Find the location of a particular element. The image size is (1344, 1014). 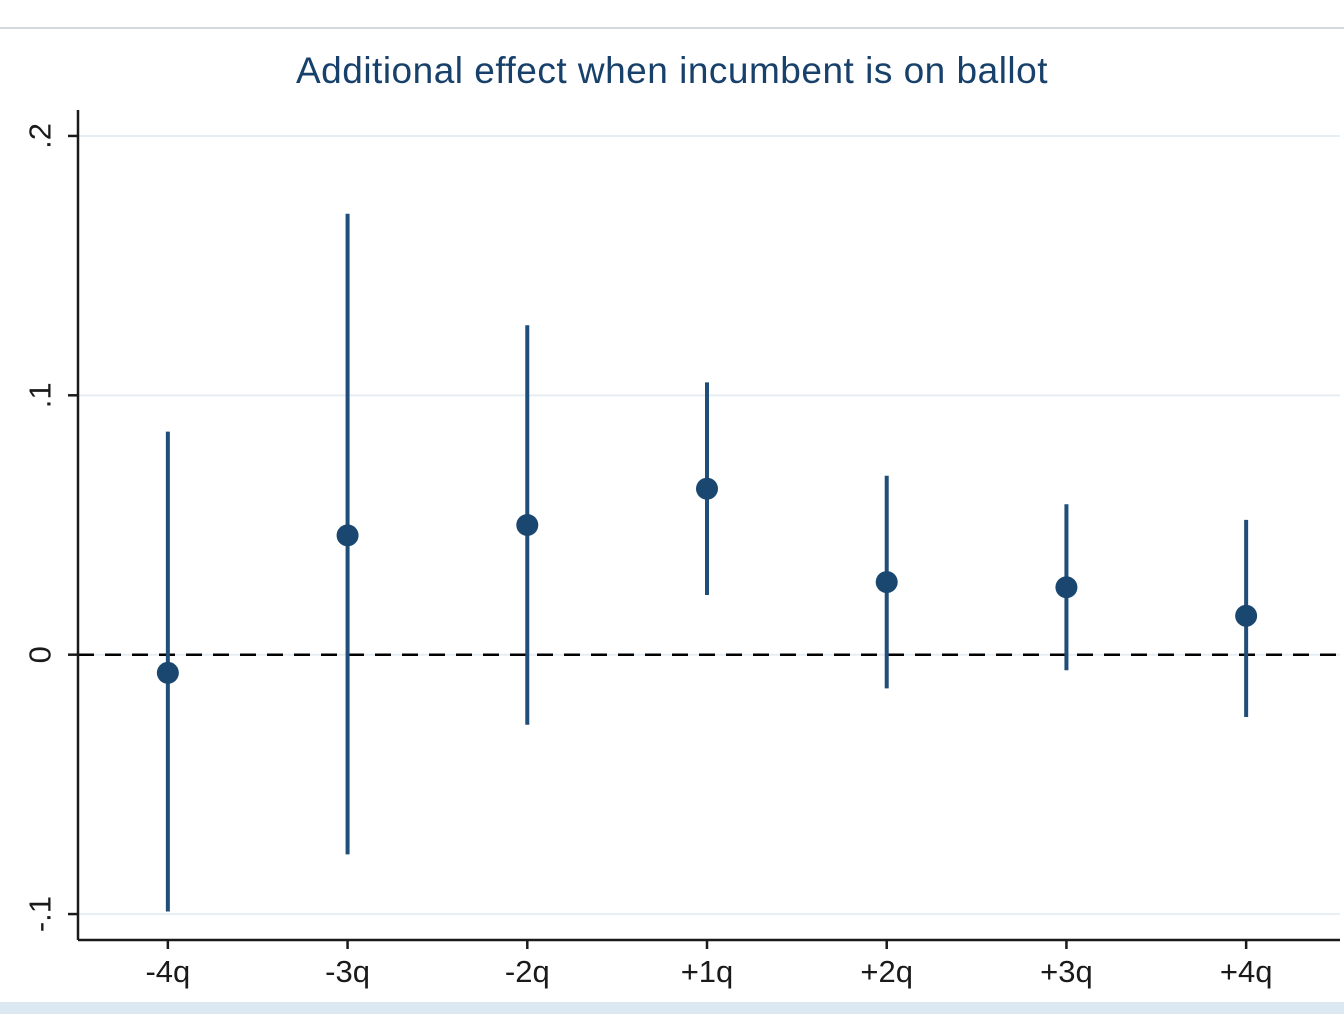

y-tick-label: .1 is located at coordinates (40, 395).